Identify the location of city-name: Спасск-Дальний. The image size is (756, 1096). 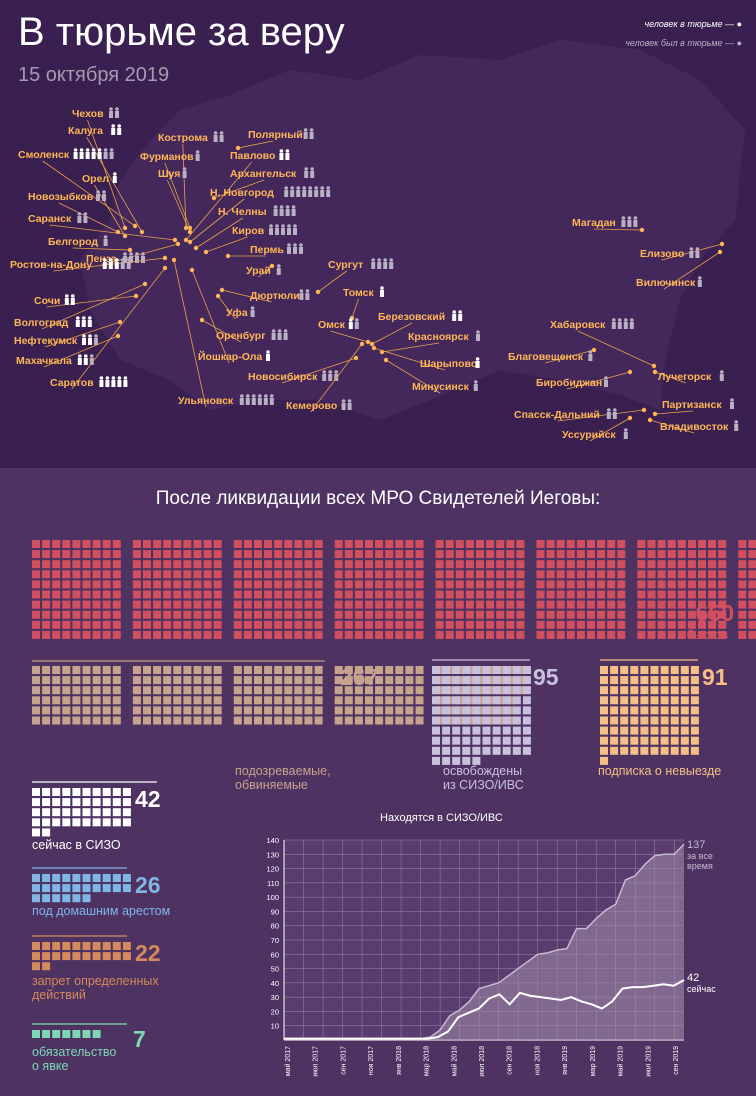
(557, 415).